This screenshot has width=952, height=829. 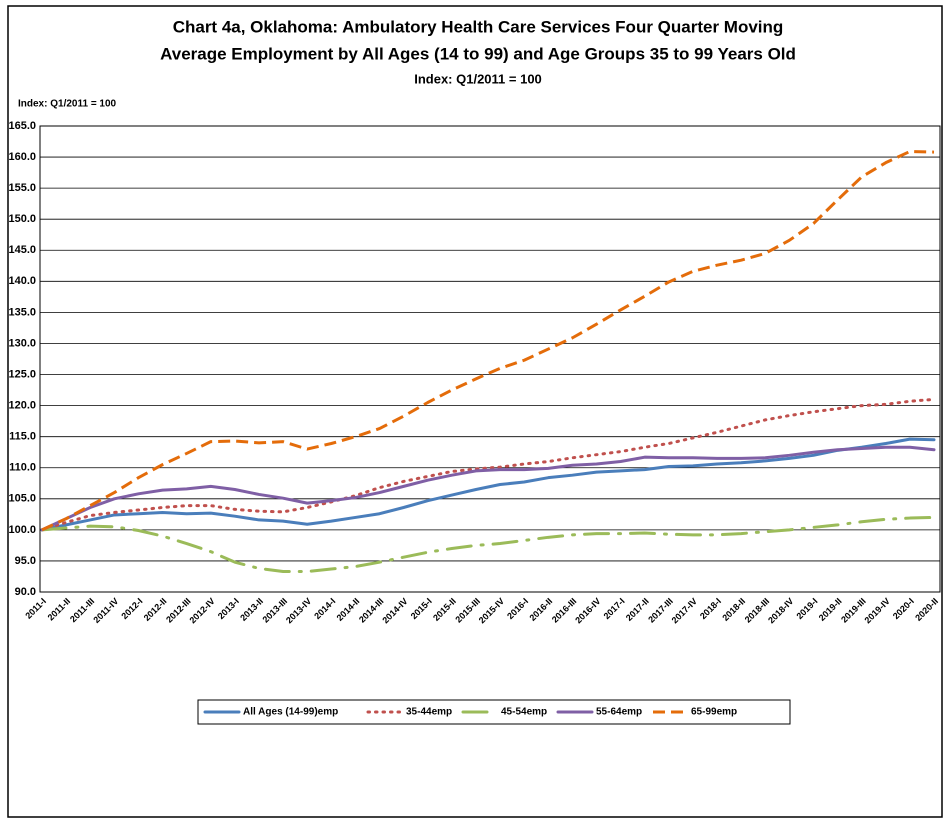 I want to click on y-axis-label: Index: Q1/2011 = 100, so click(x=67, y=104).